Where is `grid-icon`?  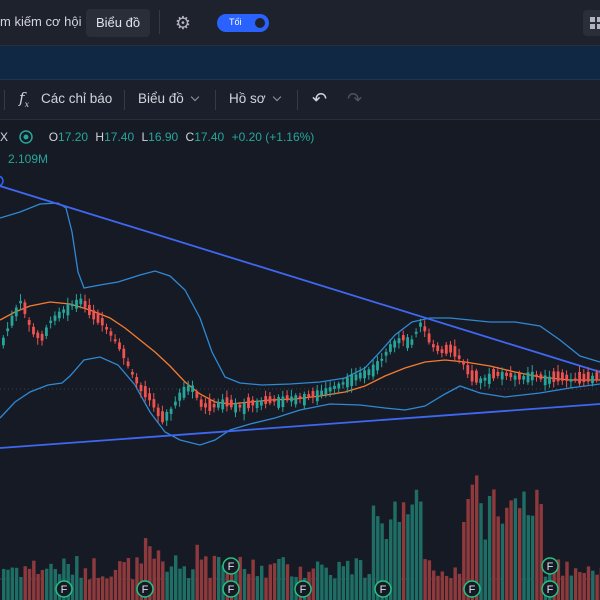 grid-icon is located at coordinates (591, 23).